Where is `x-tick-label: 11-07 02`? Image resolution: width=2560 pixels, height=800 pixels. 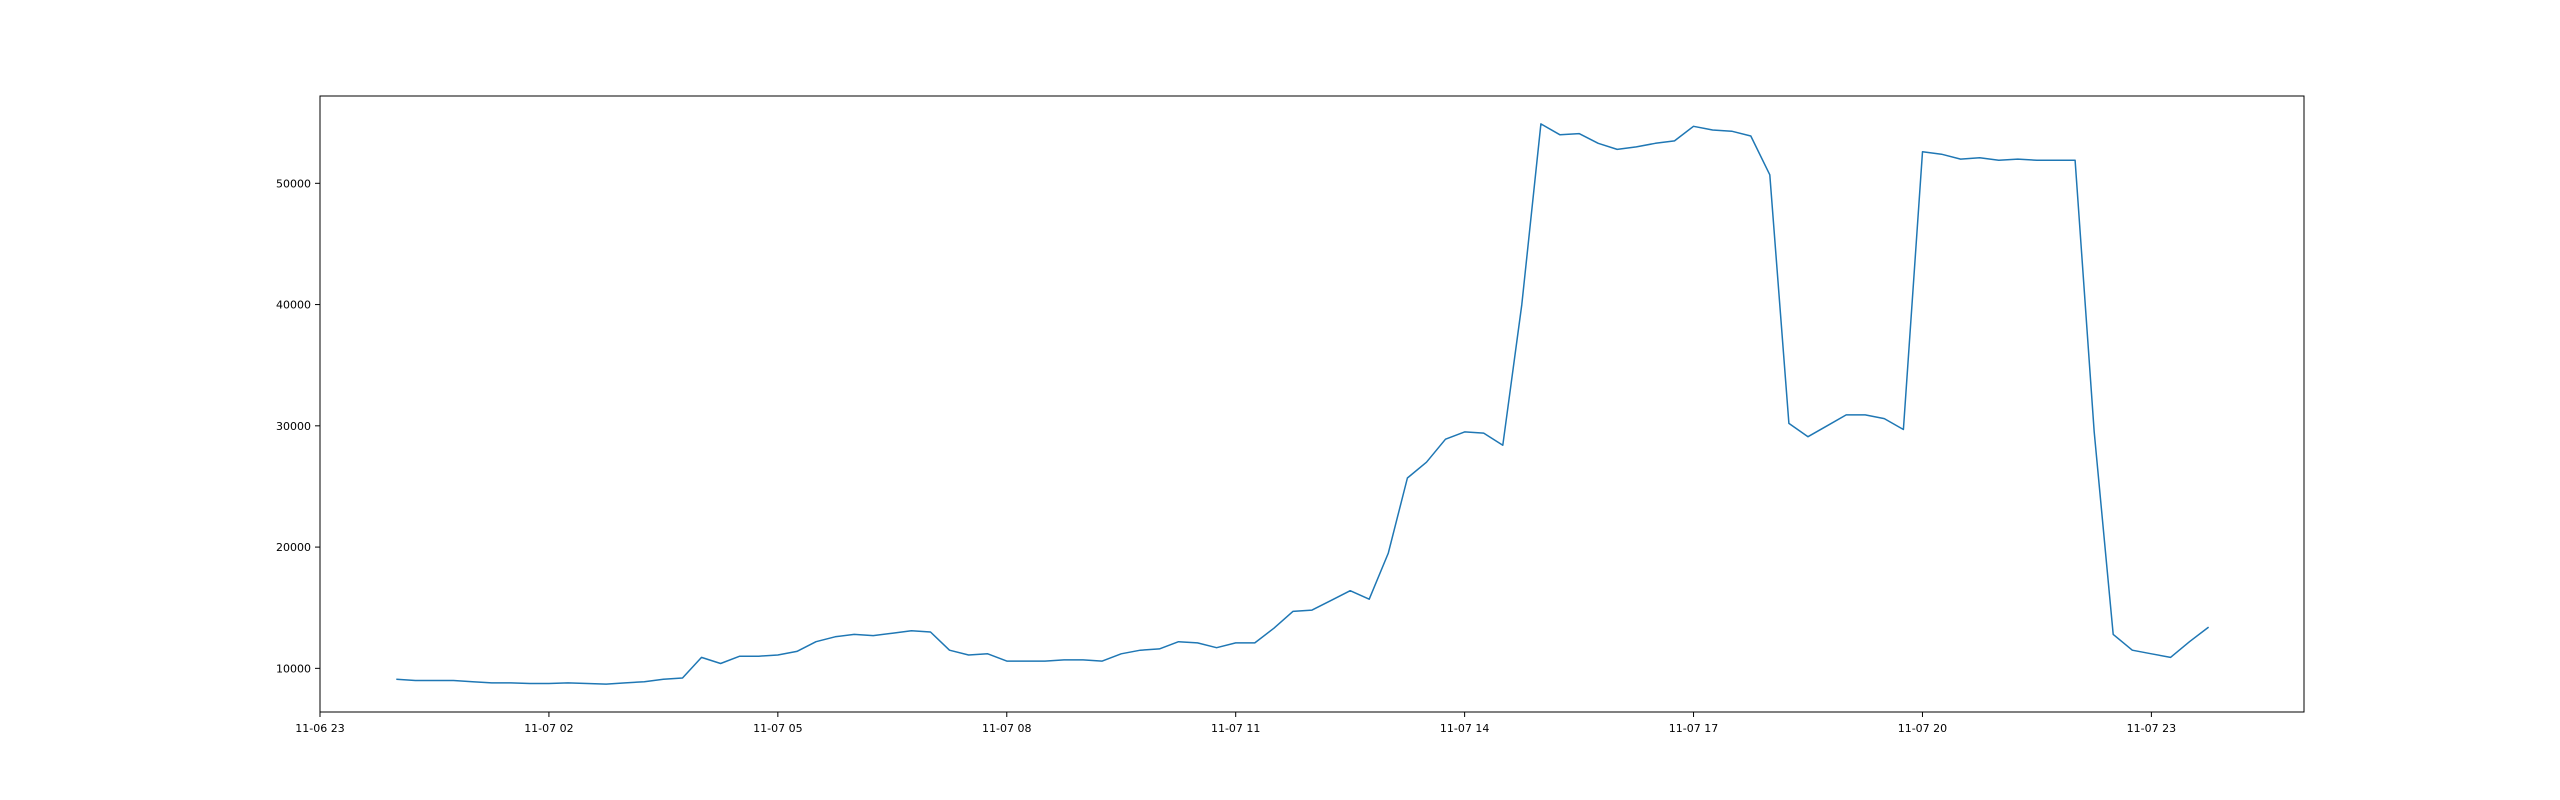
x-tick-label: 11-07 02 is located at coordinates (548, 728).